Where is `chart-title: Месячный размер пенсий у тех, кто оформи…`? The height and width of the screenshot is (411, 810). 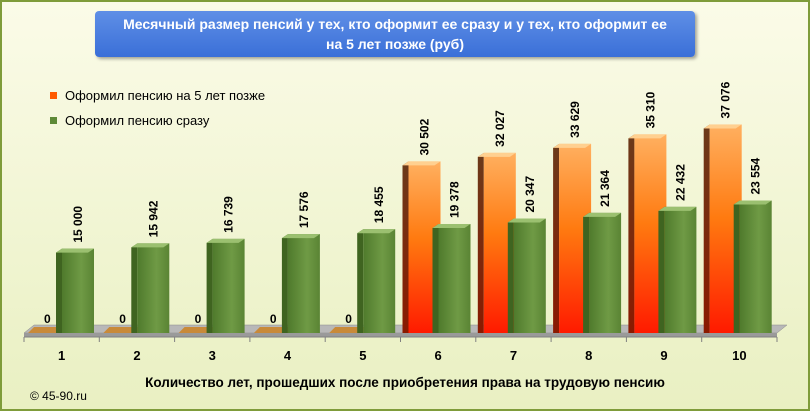 chart-title: Месячный размер пенсий у тех, кто оформи… is located at coordinates (395, 34).